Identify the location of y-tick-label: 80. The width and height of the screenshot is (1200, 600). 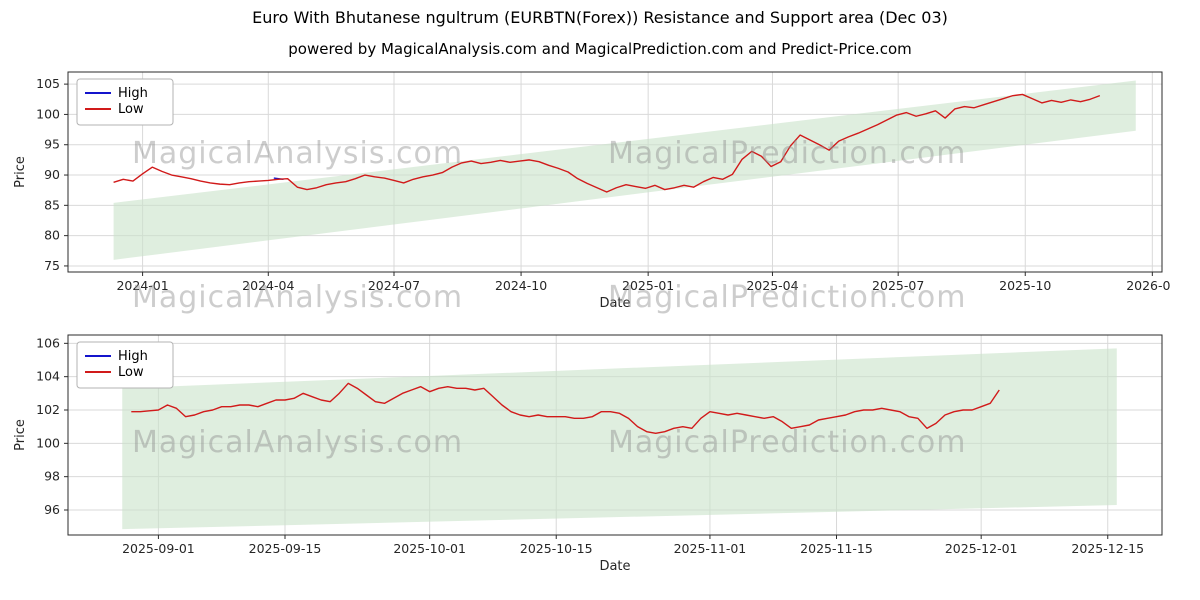
(52, 235).